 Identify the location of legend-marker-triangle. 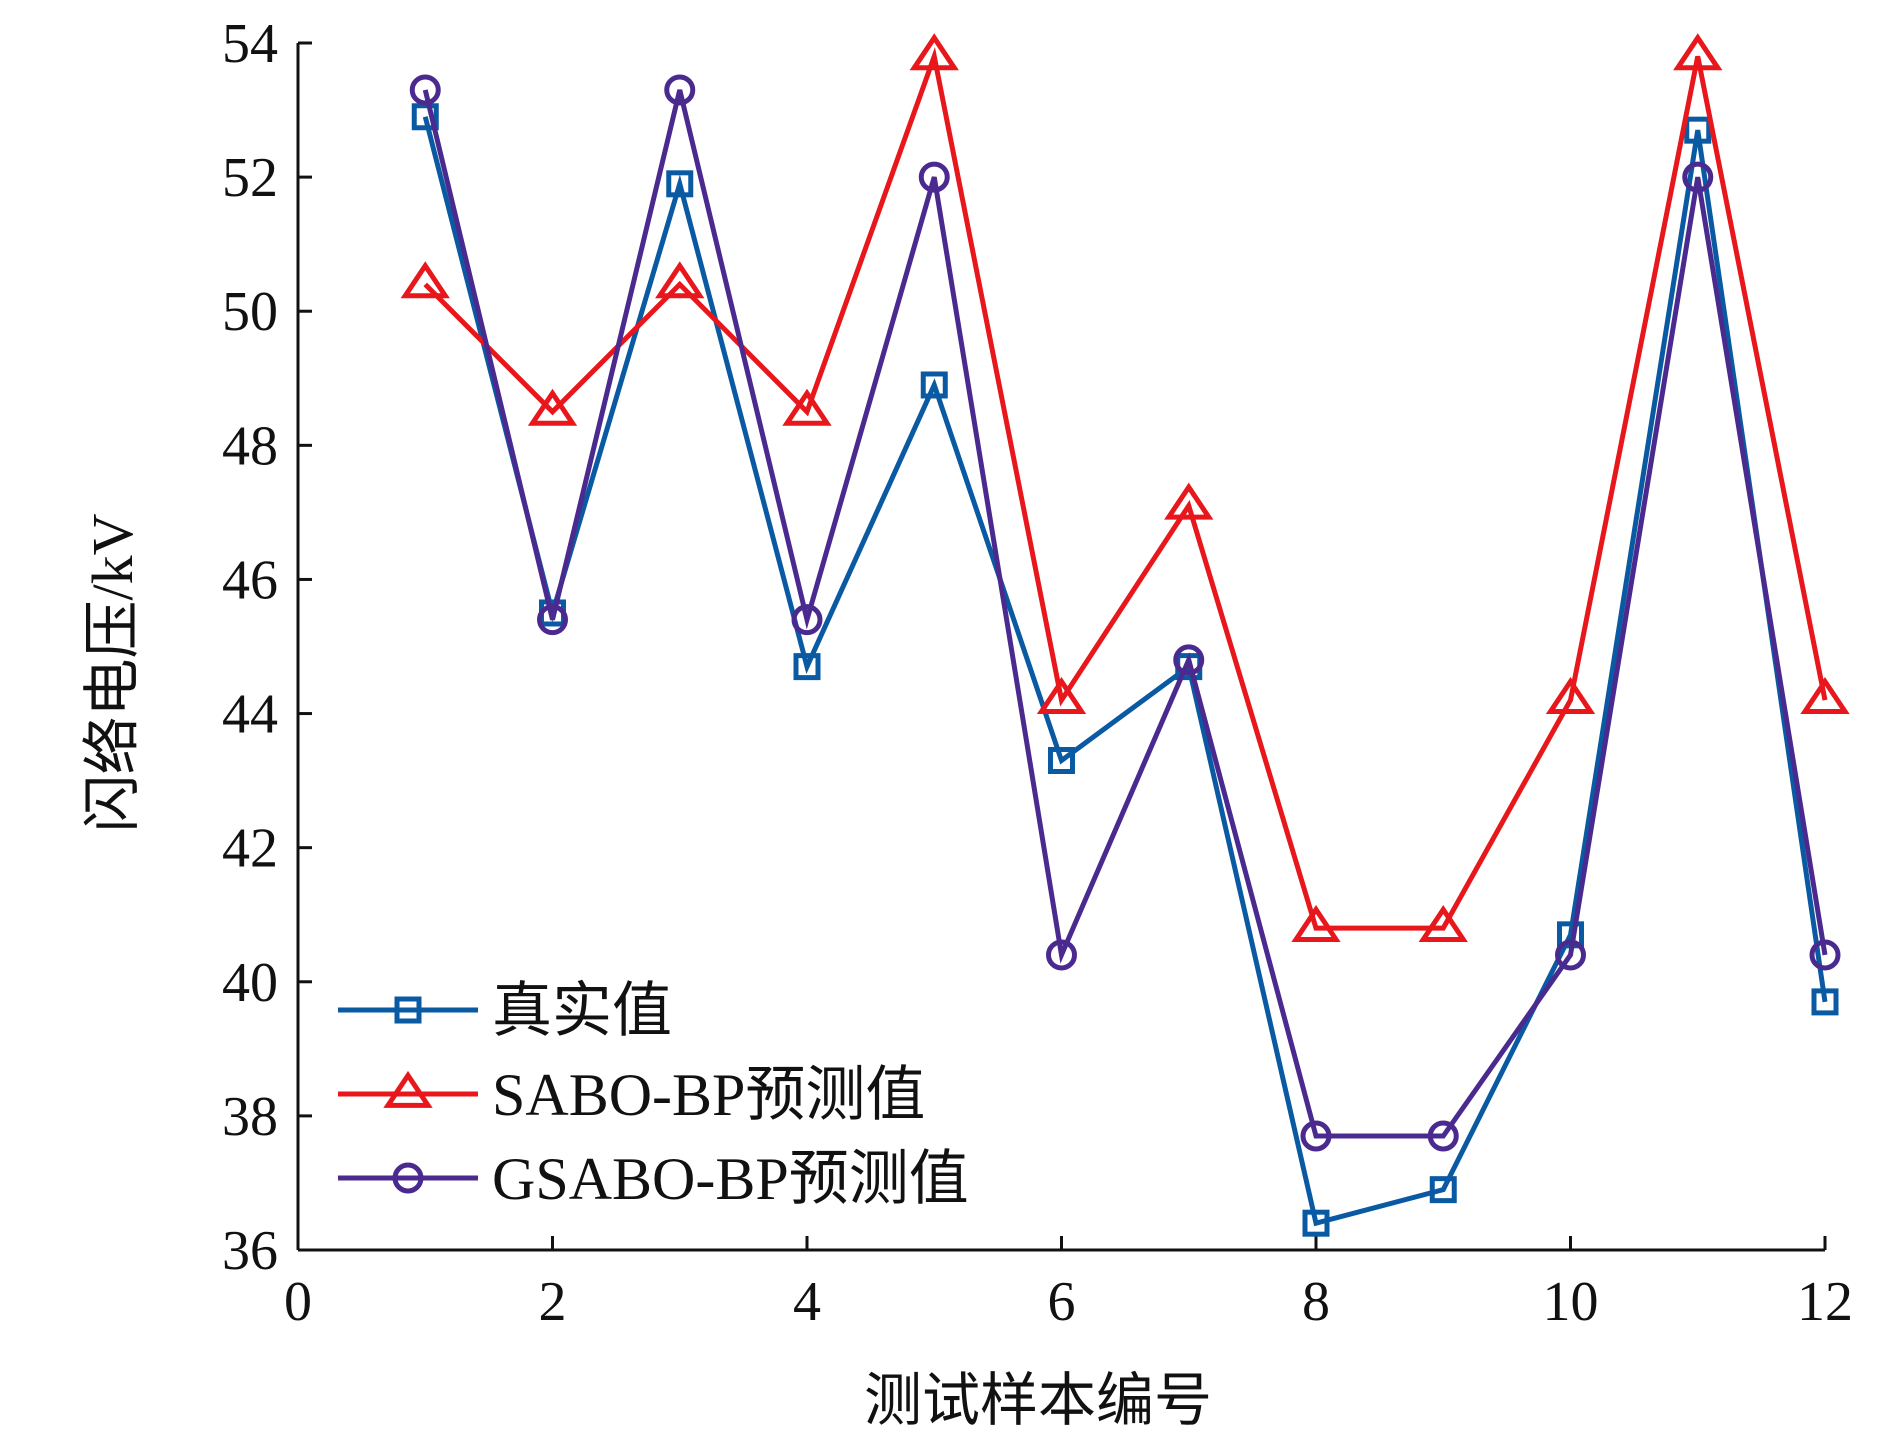
(408, 1089).